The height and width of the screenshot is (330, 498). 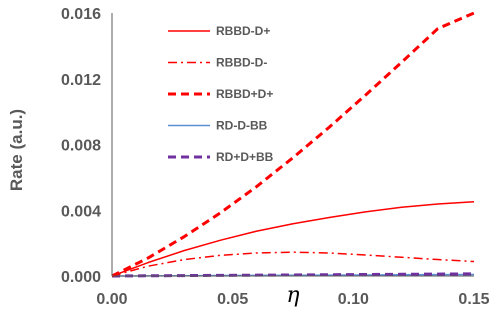 I want to click on legend: RBBD-D+ RBBD-D- RBBD+D+ RD-D-BB RD+D+BB, so click(x=221, y=94).